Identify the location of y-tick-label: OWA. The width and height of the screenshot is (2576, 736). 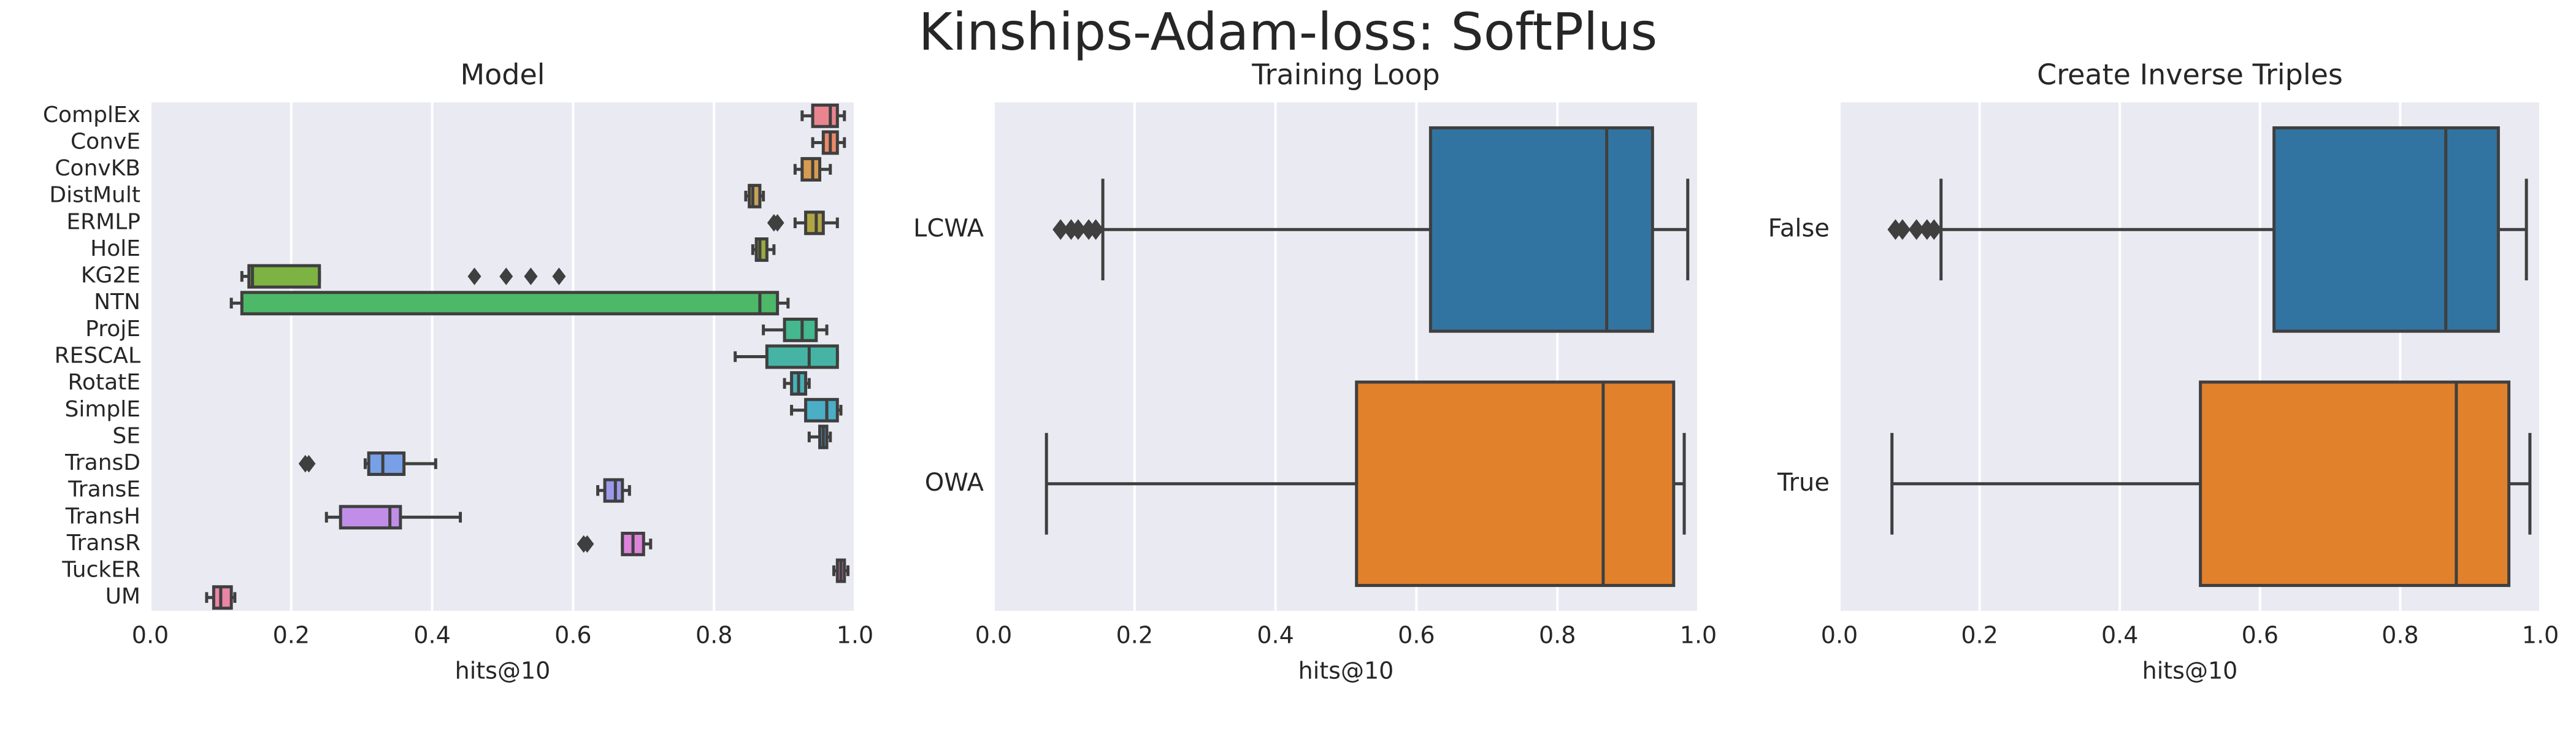
(954, 483).